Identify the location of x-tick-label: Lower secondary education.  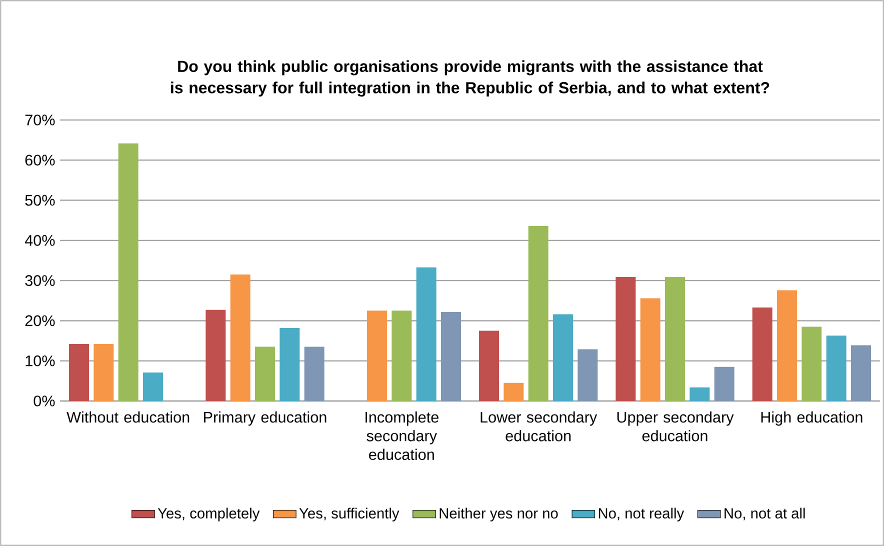
(539, 426).